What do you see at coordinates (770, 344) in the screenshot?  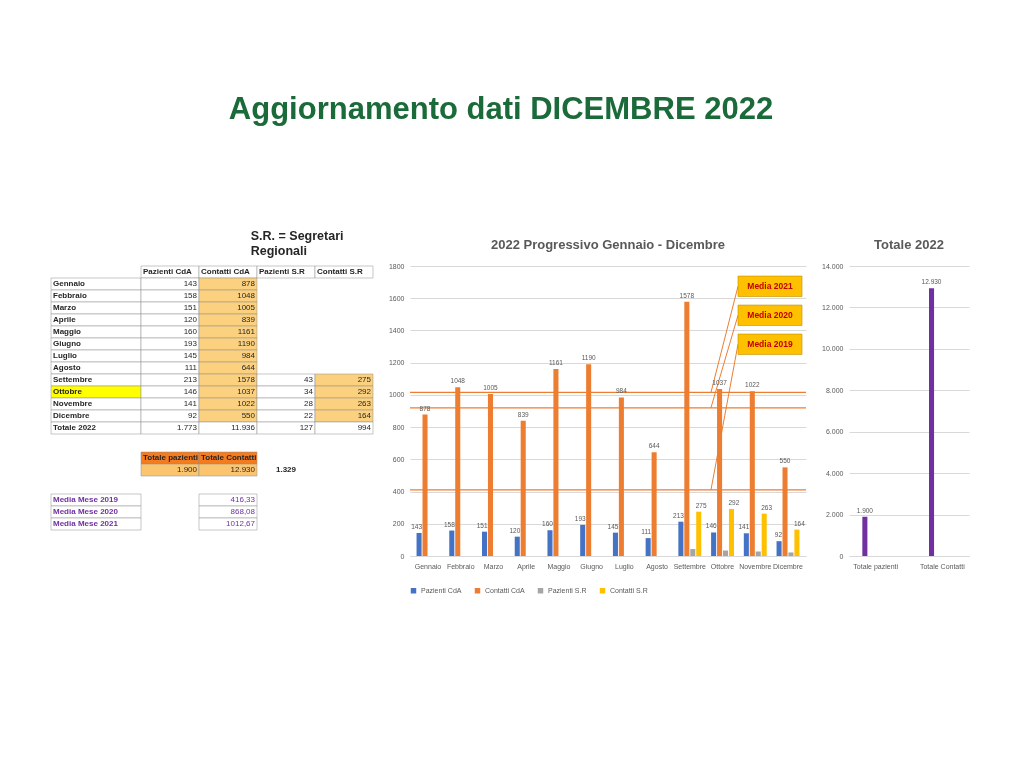 I see `ref-line-label: Media 2019` at bounding box center [770, 344].